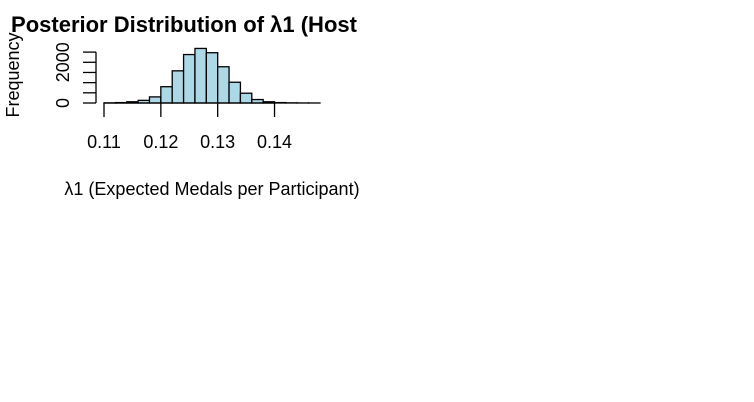 Image resolution: width=754 pixels, height=402 pixels. I want to click on x-tick-label: 0.13, so click(217, 142).